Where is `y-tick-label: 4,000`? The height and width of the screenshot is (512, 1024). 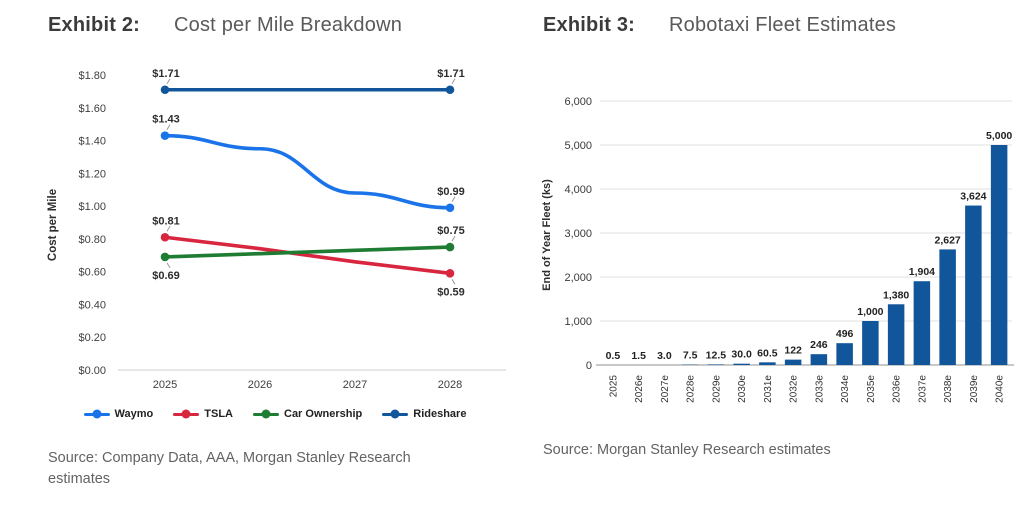 y-tick-label: 4,000 is located at coordinates (578, 190).